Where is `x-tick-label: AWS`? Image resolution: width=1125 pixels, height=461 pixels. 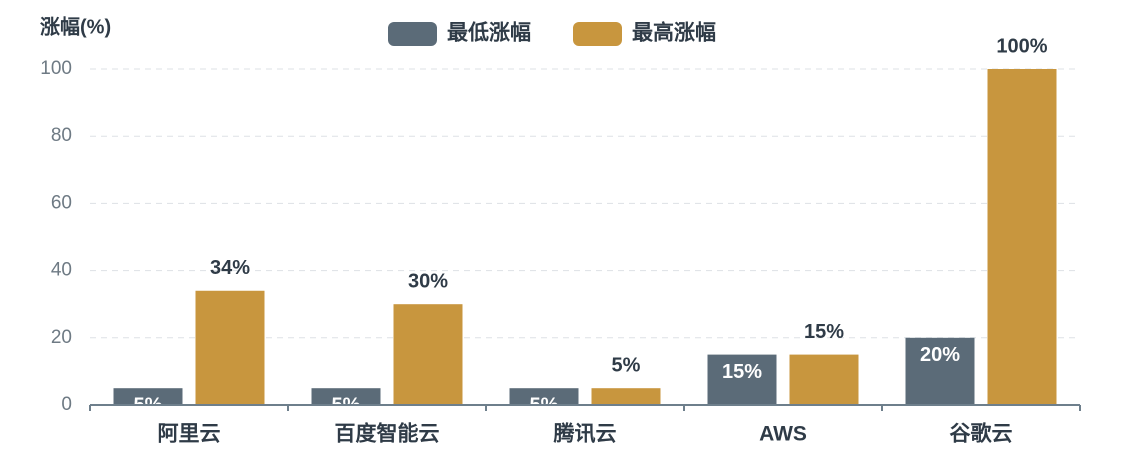
x-tick-label: AWS is located at coordinates (783, 434).